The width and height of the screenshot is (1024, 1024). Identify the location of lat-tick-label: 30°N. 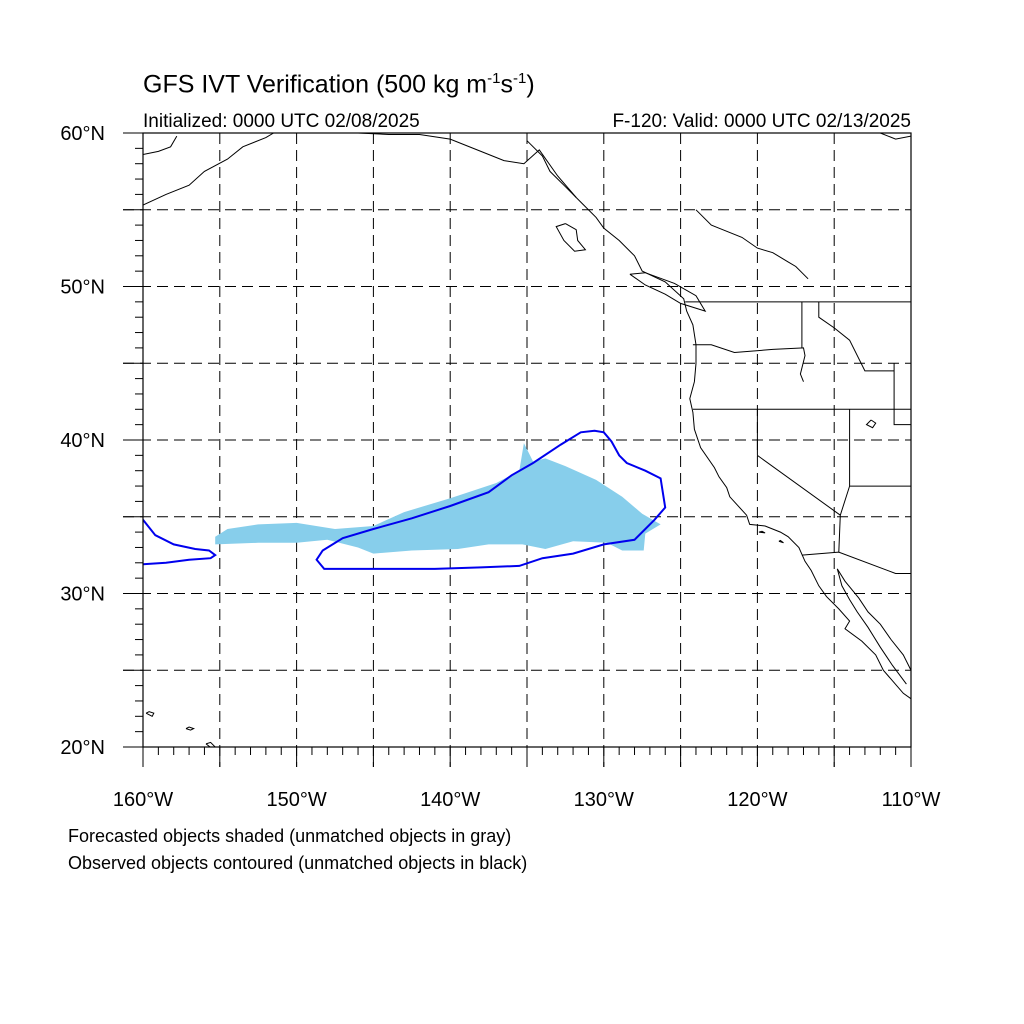
(82, 595).